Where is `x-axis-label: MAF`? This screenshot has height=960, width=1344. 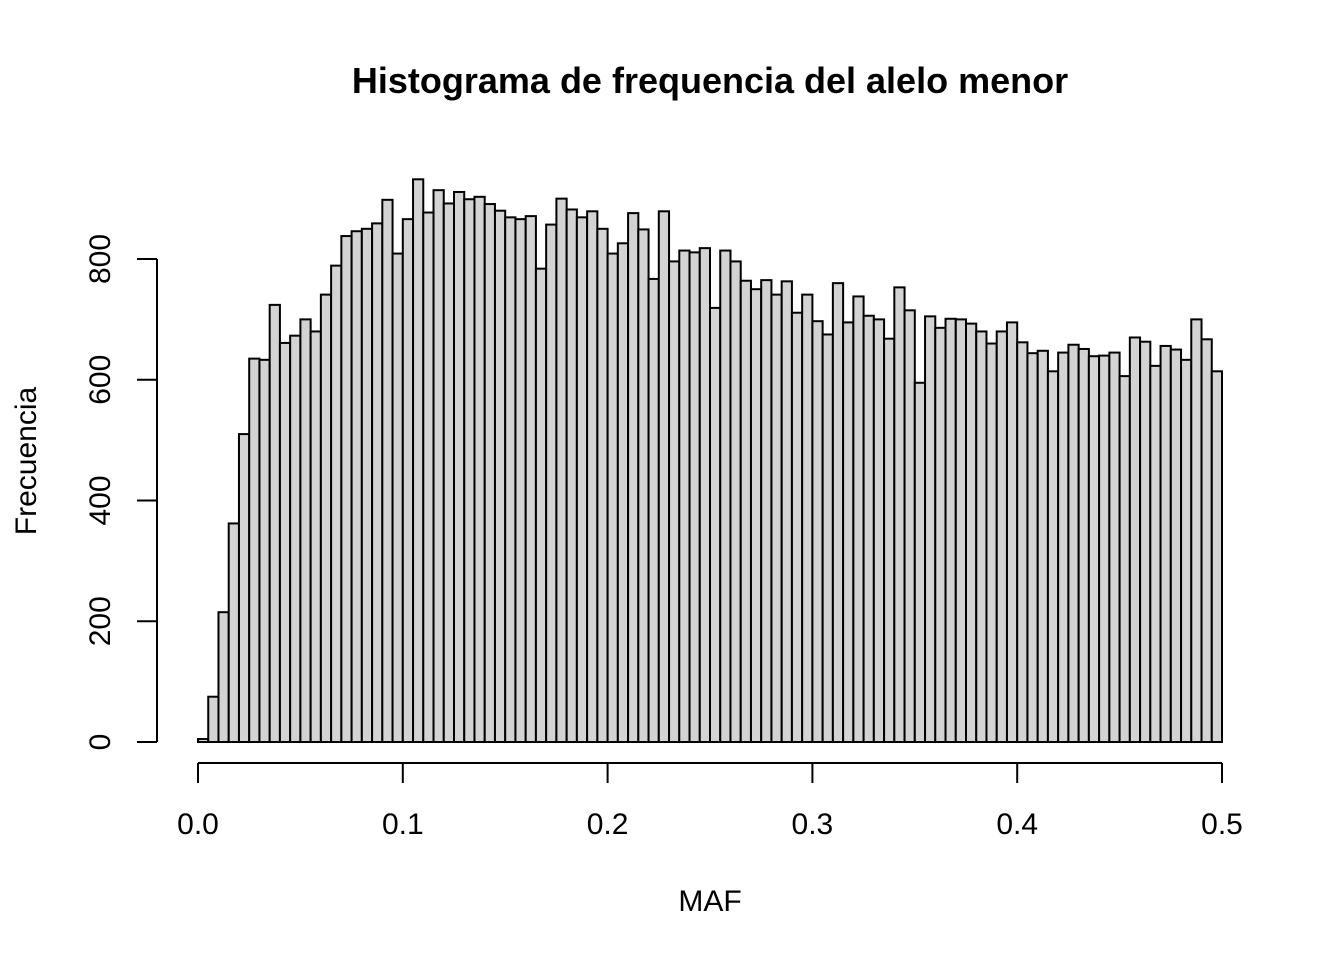
x-axis-label: MAF is located at coordinates (709, 901).